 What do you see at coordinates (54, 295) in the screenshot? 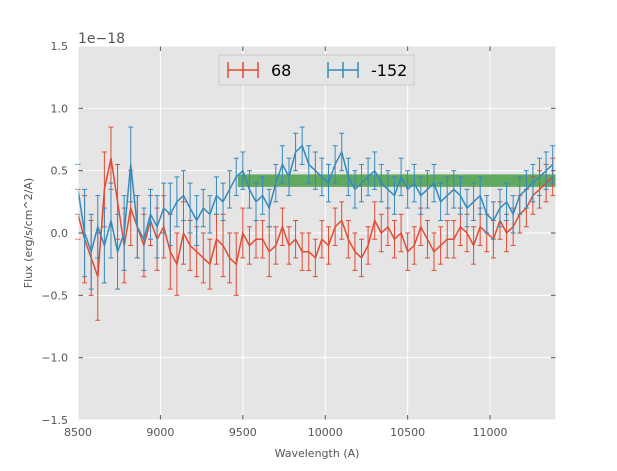
I see `y-tick-label: −0.5` at bounding box center [54, 295].